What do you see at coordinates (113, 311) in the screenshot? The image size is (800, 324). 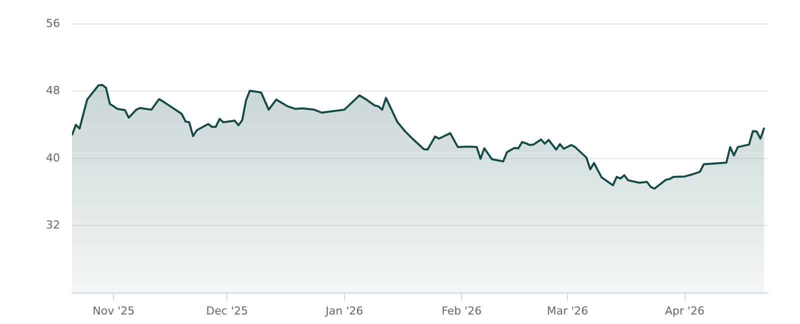 I see `x-tick-label: Nov '25` at bounding box center [113, 311].